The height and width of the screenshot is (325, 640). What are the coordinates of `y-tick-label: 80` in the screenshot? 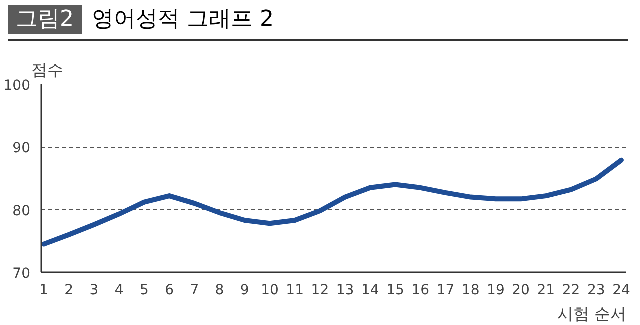 It's located at (21, 211).